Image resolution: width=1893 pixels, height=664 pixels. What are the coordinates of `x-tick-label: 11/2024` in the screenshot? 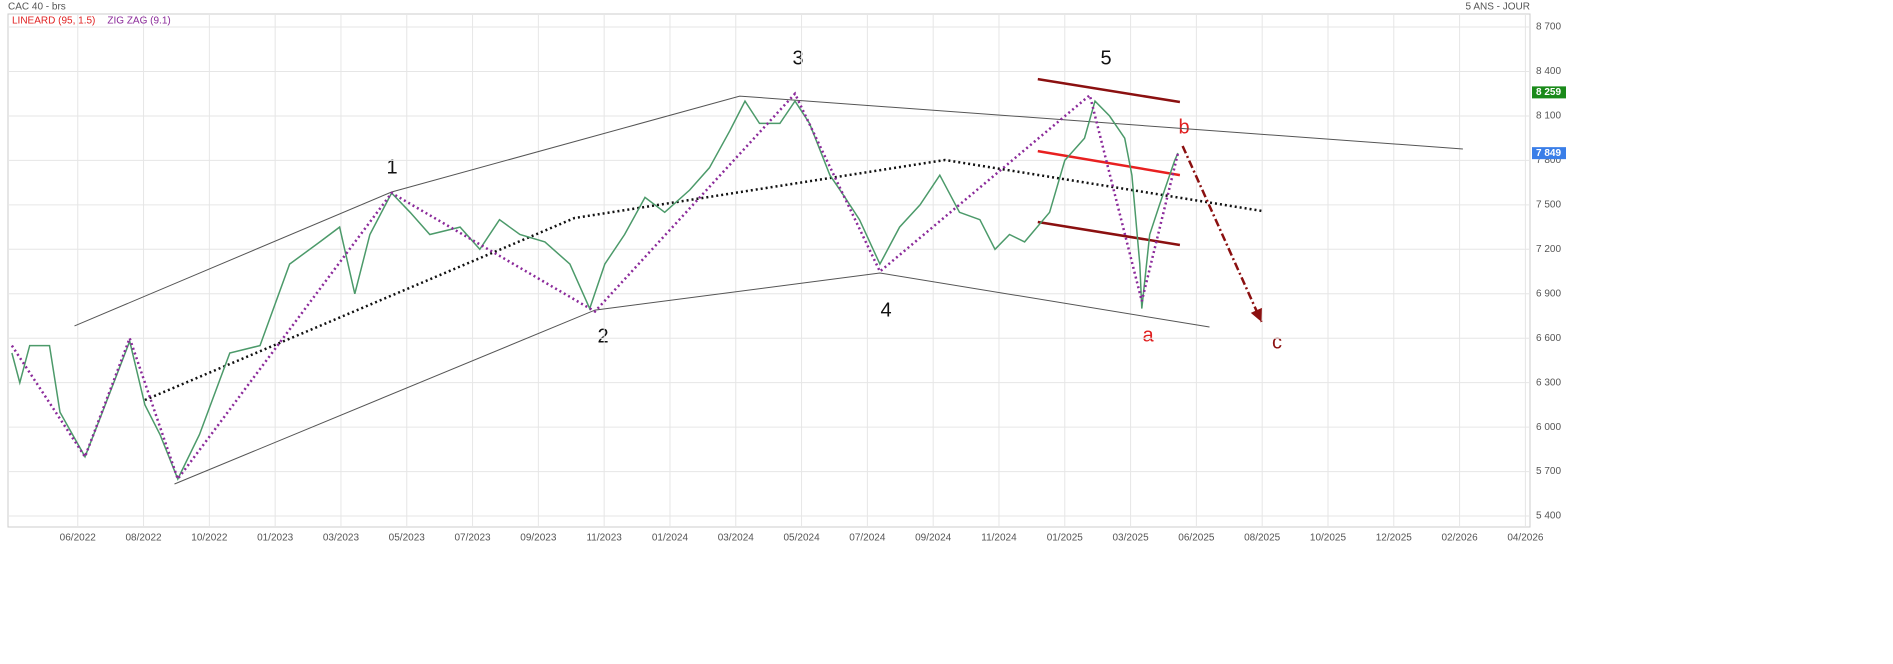 It's located at (999, 538).